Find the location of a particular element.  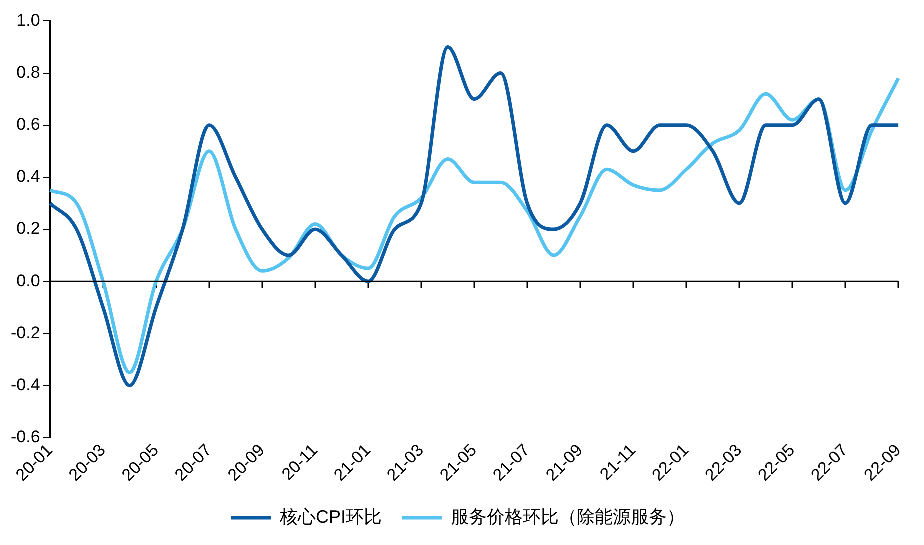

y-tick-label: -0.4 is located at coordinates (25, 384).